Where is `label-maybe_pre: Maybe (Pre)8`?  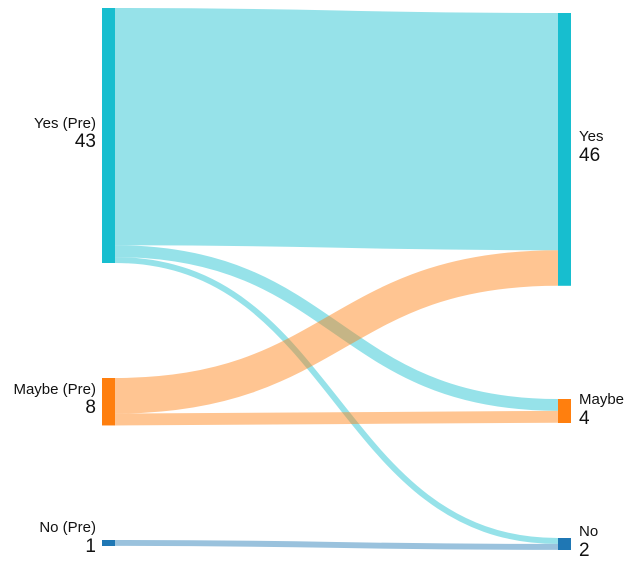 label-maybe_pre: Maybe (Pre)8 is located at coordinates (54, 400).